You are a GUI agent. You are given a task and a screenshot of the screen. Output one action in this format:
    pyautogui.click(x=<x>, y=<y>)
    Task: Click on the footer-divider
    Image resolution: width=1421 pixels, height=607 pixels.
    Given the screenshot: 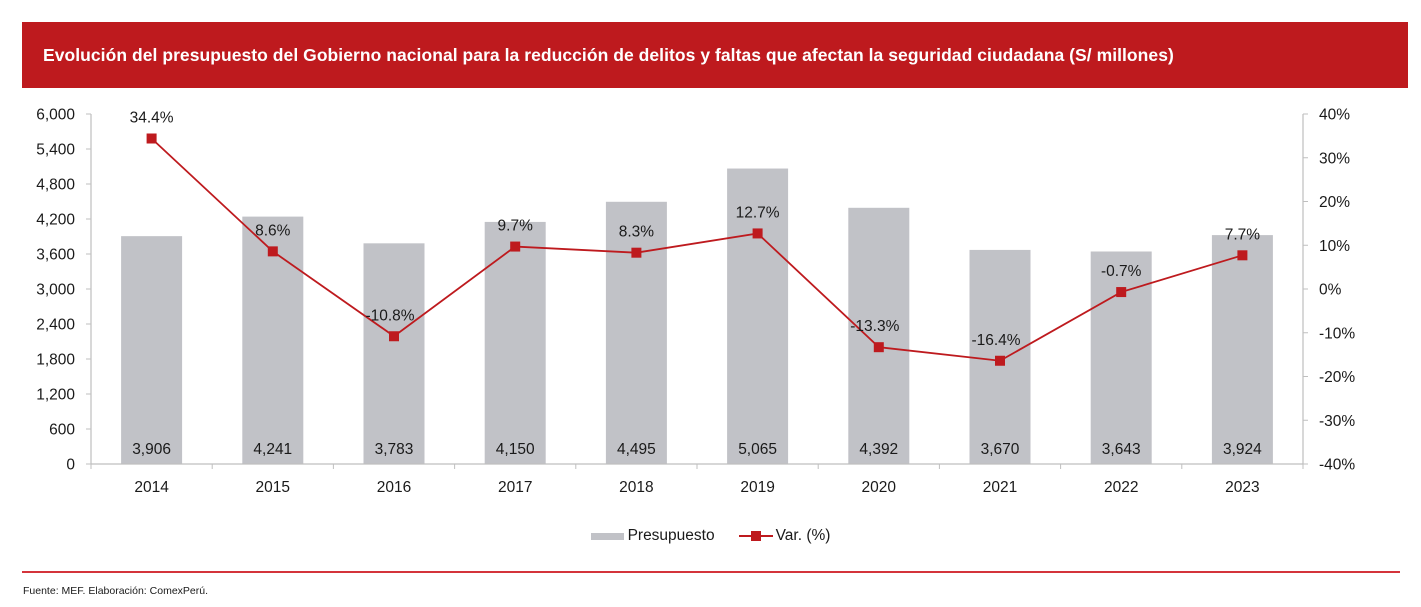 What is the action you would take?
    pyautogui.click(x=711, y=572)
    